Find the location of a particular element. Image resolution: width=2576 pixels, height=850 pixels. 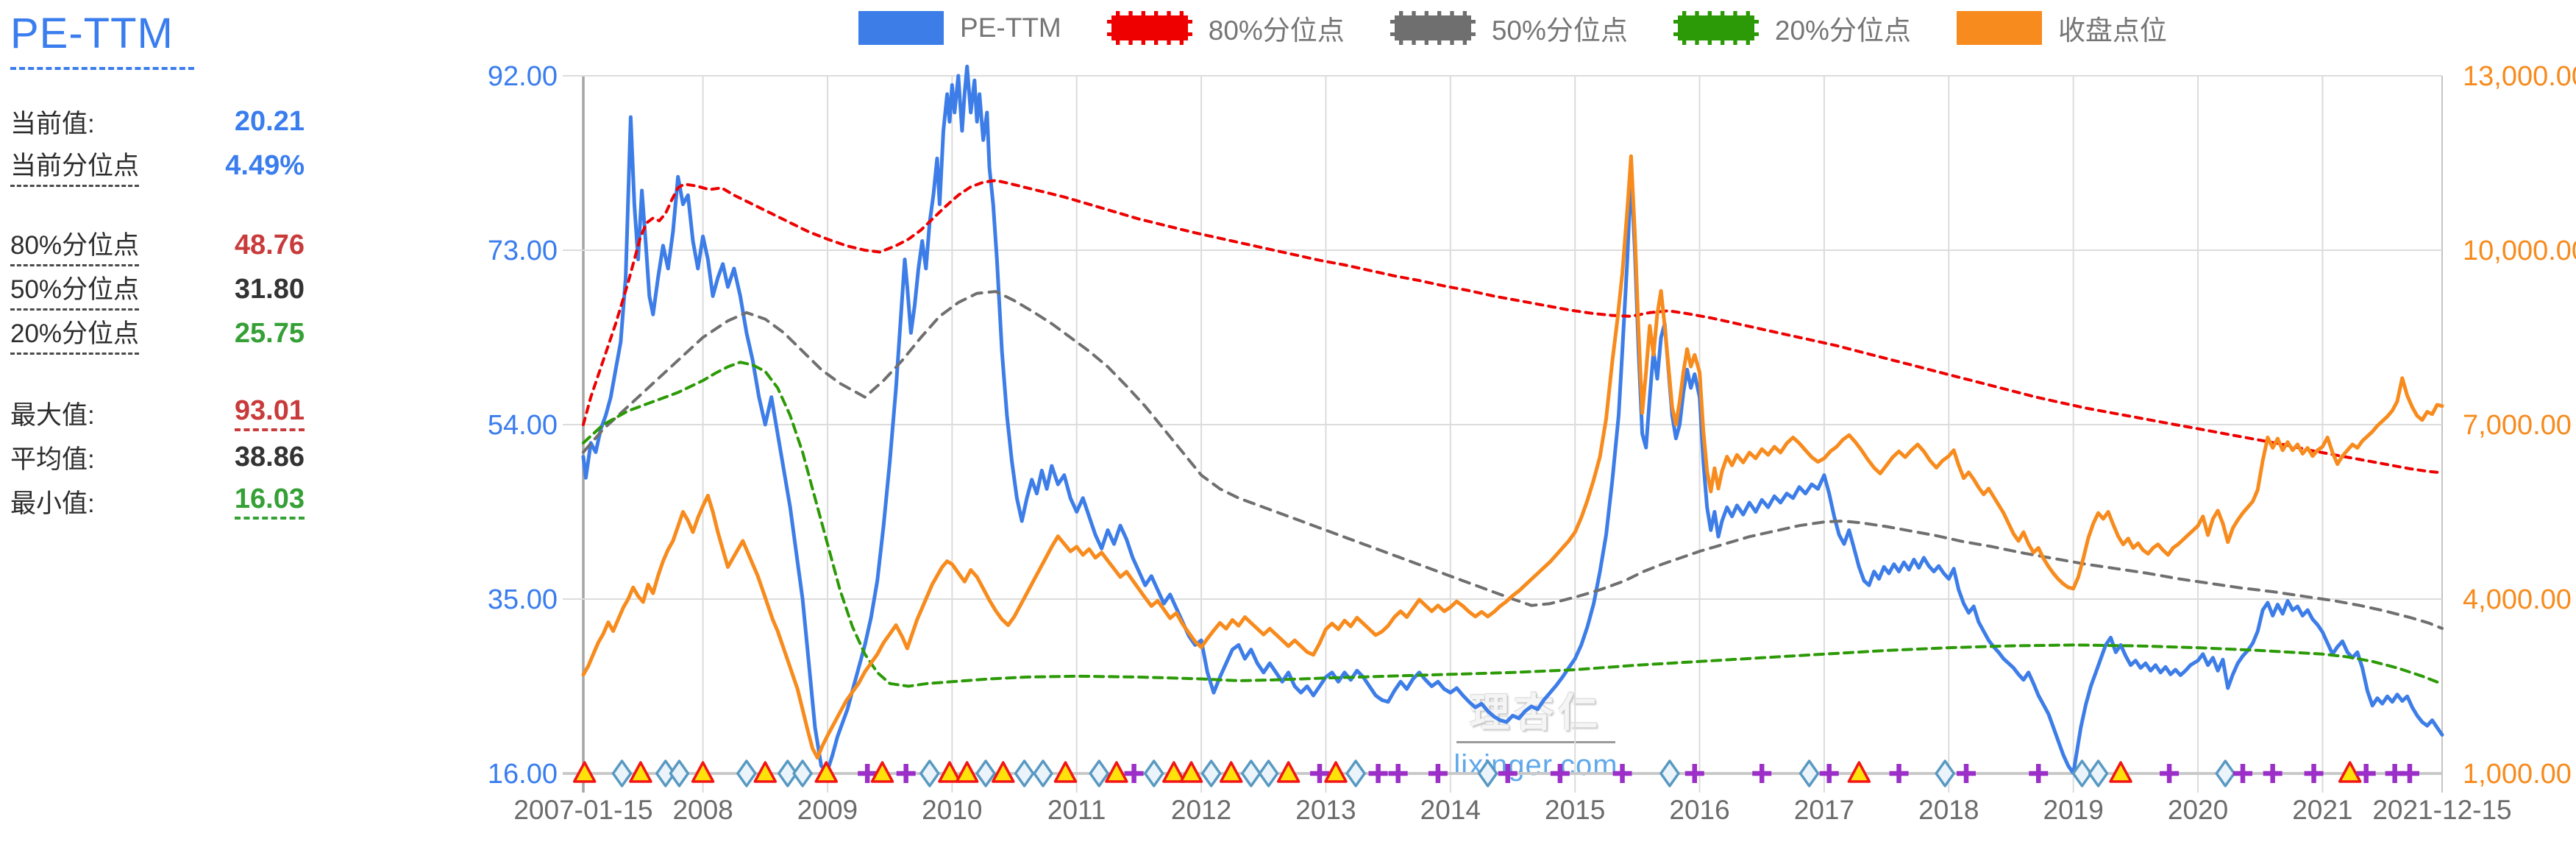

stat-label: 最大值: is located at coordinates (52, 415).